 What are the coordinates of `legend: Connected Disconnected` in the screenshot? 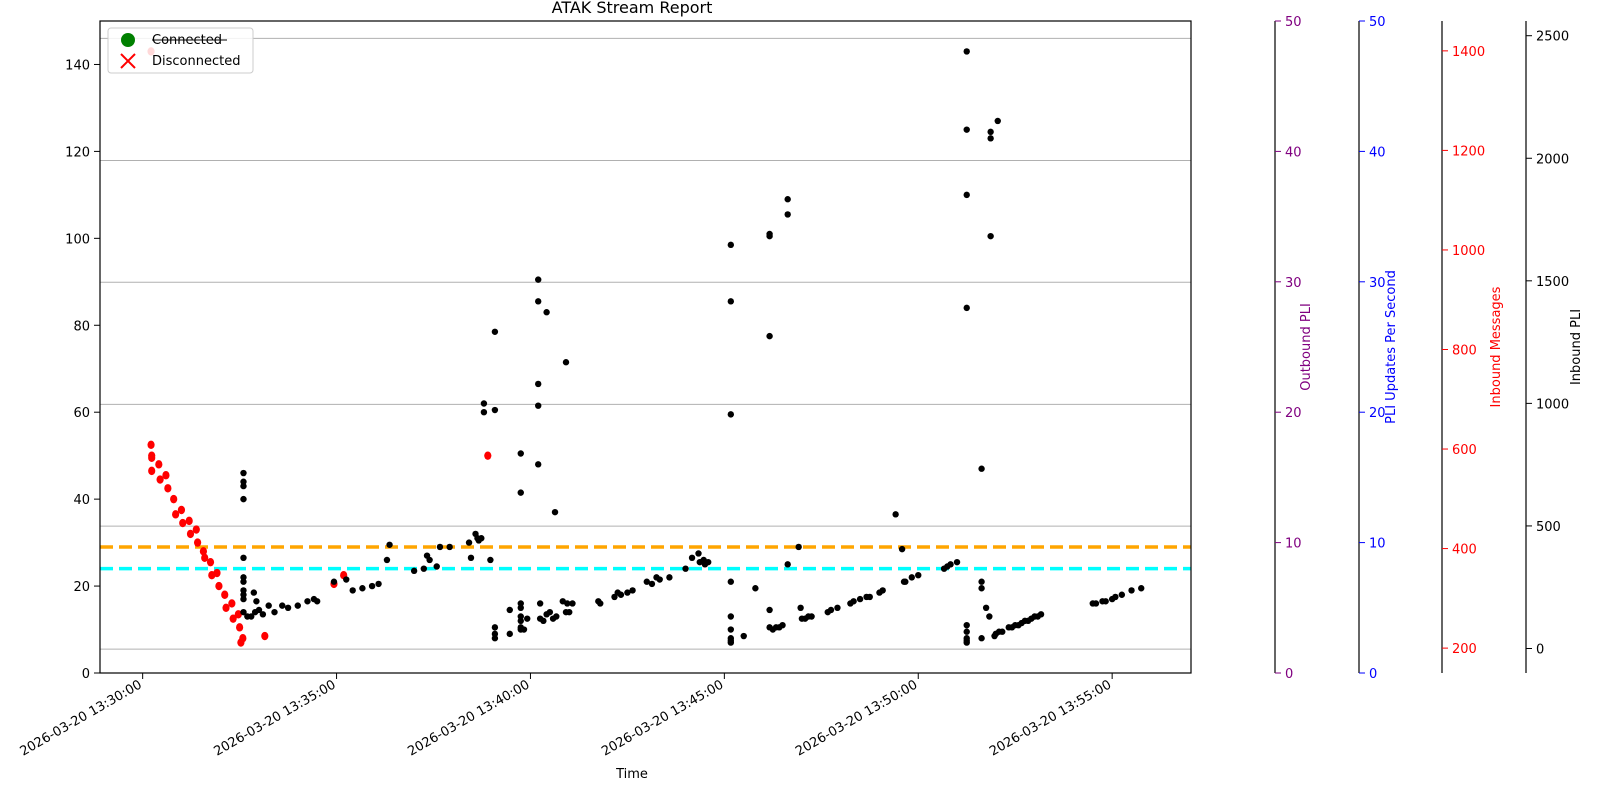 It's located at (180, 50).